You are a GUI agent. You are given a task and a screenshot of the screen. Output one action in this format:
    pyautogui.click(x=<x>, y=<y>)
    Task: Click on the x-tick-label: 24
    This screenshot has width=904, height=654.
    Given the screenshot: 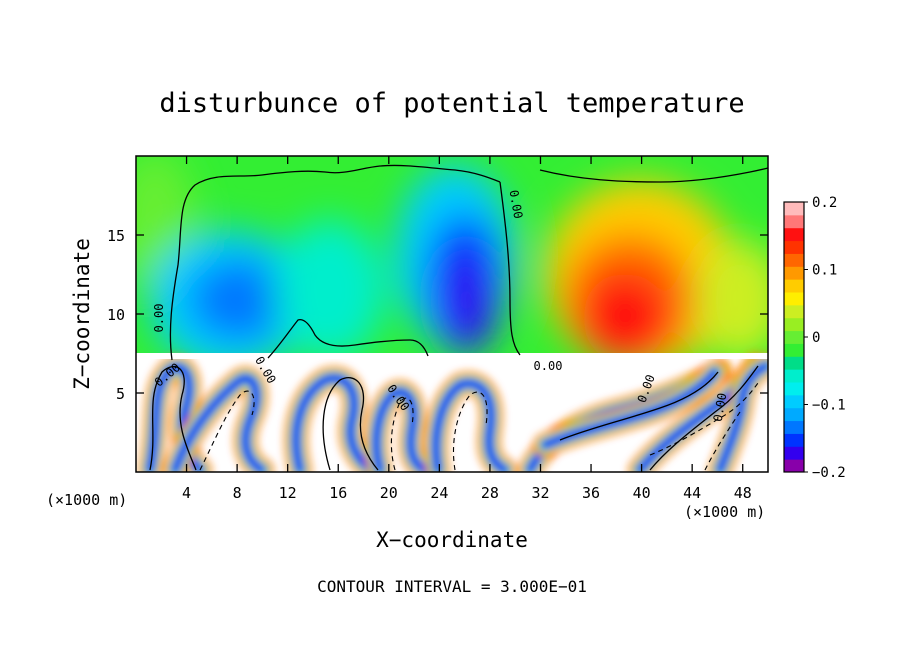 What is the action you would take?
    pyautogui.click(x=439, y=493)
    